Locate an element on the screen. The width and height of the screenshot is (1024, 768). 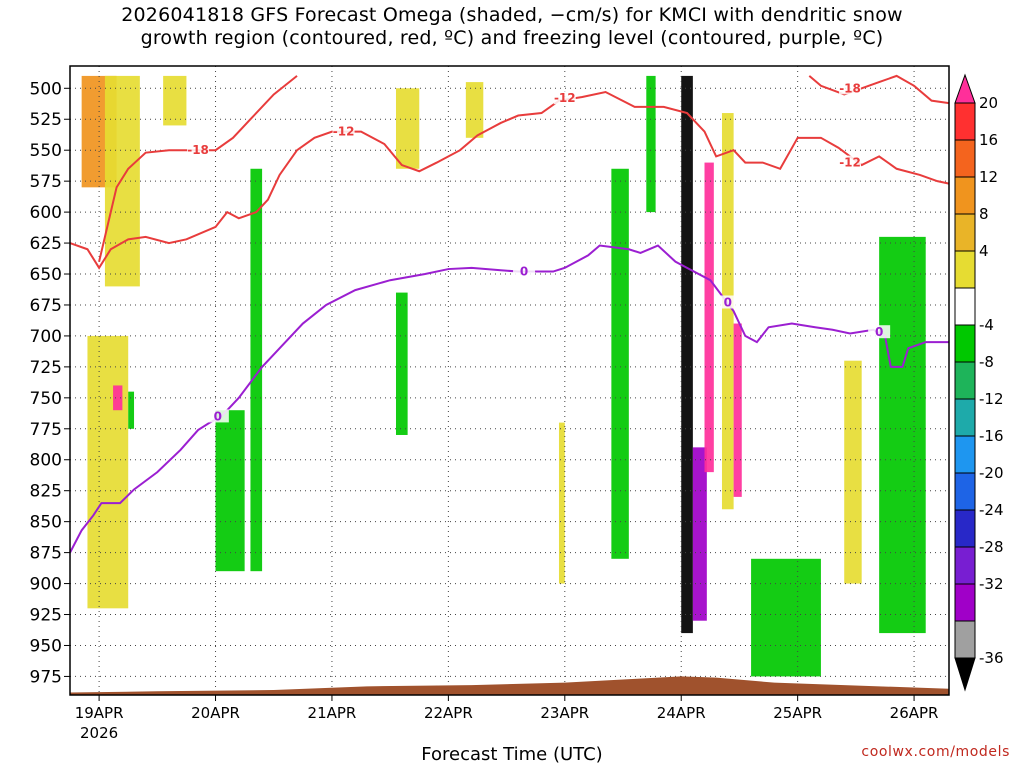
y-tick-label: 825 is located at coordinates (46, 492).